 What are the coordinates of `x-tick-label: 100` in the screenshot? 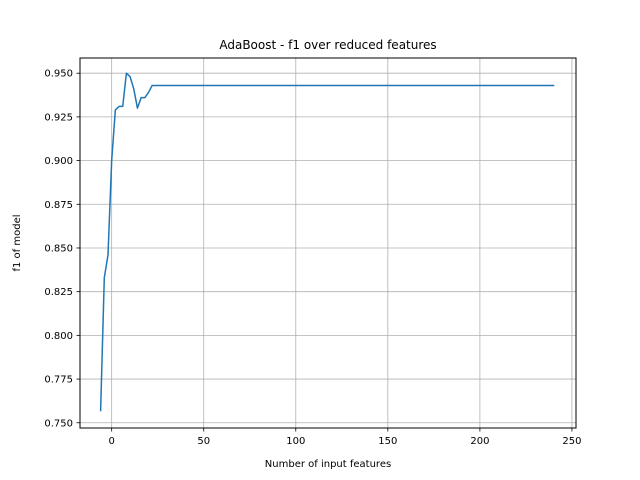 It's located at (295, 441).